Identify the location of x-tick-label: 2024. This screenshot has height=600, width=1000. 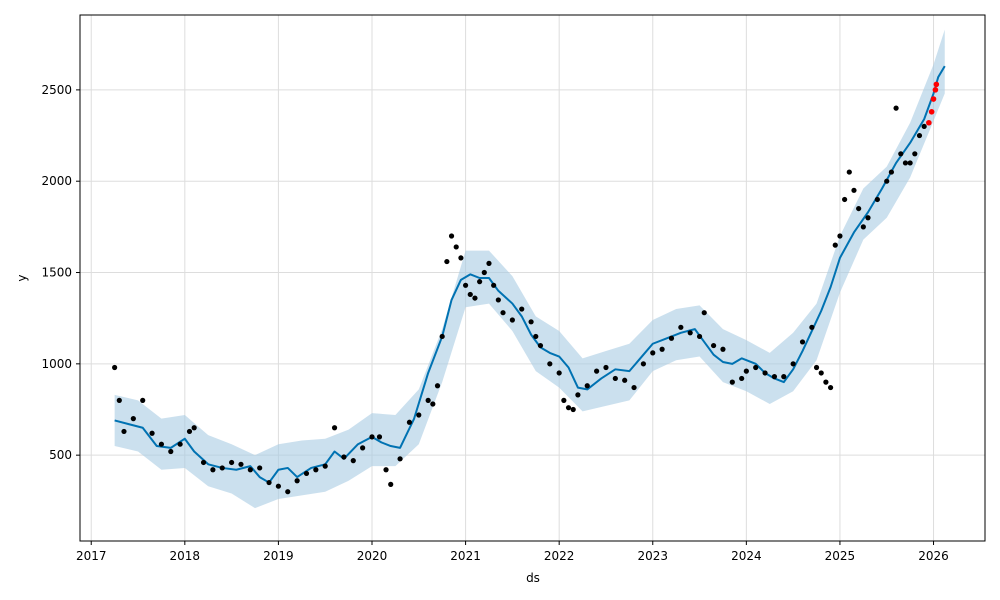
(746, 556).